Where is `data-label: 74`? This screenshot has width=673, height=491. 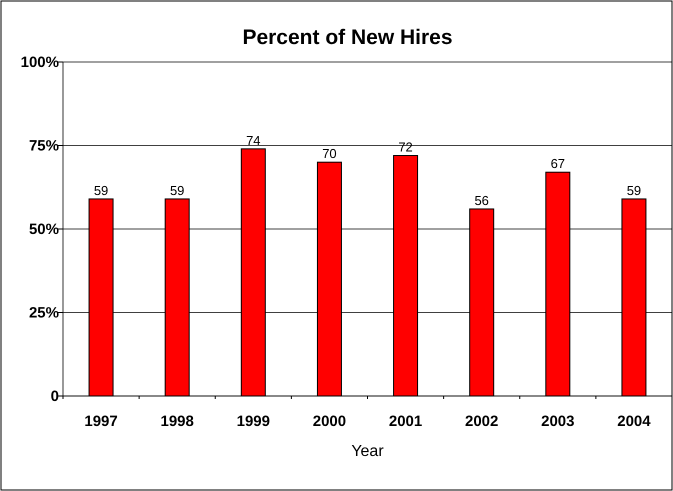 data-label: 74 is located at coordinates (253, 140).